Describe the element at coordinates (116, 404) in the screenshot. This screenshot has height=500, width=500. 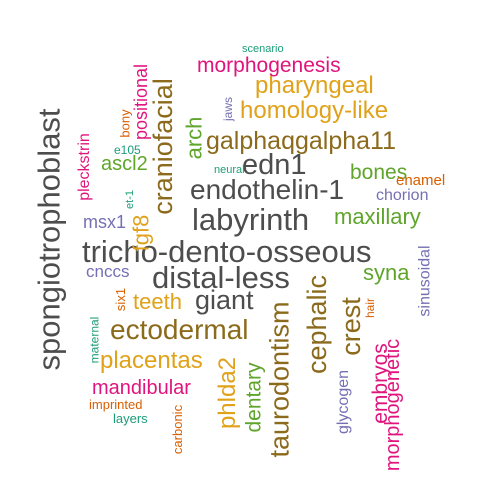
I see `word-imprinted: imprinted` at that location.